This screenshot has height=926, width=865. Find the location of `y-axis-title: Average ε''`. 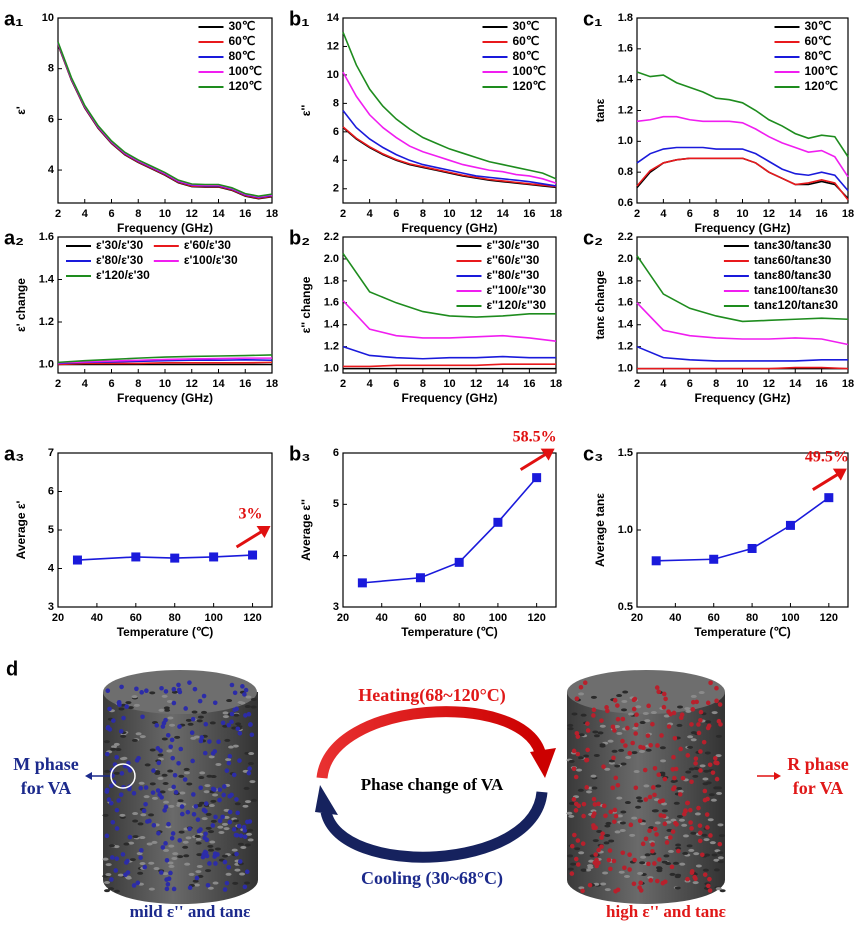

y-axis-title: Average ε'' is located at coordinates (306, 530).